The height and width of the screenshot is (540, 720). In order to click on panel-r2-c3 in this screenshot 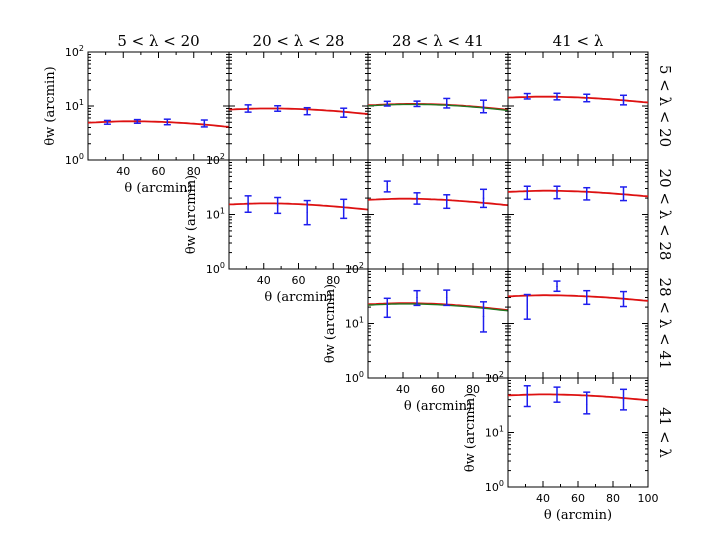, I will do `click(438, 214)`.